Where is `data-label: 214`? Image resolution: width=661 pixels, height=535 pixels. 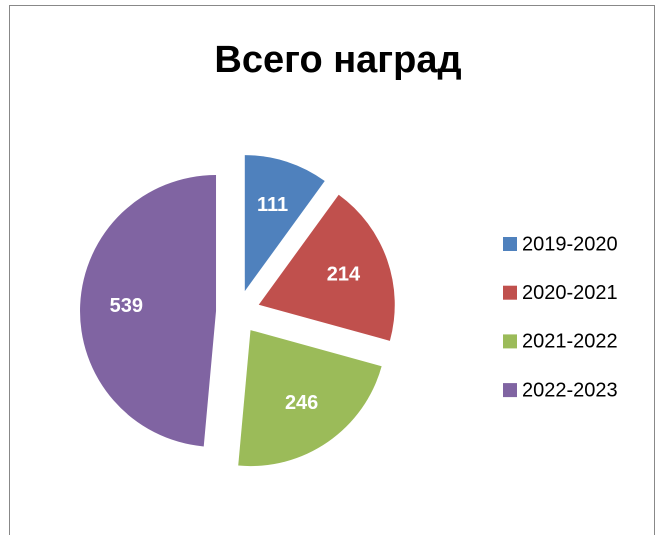
data-label: 214 is located at coordinates (344, 274).